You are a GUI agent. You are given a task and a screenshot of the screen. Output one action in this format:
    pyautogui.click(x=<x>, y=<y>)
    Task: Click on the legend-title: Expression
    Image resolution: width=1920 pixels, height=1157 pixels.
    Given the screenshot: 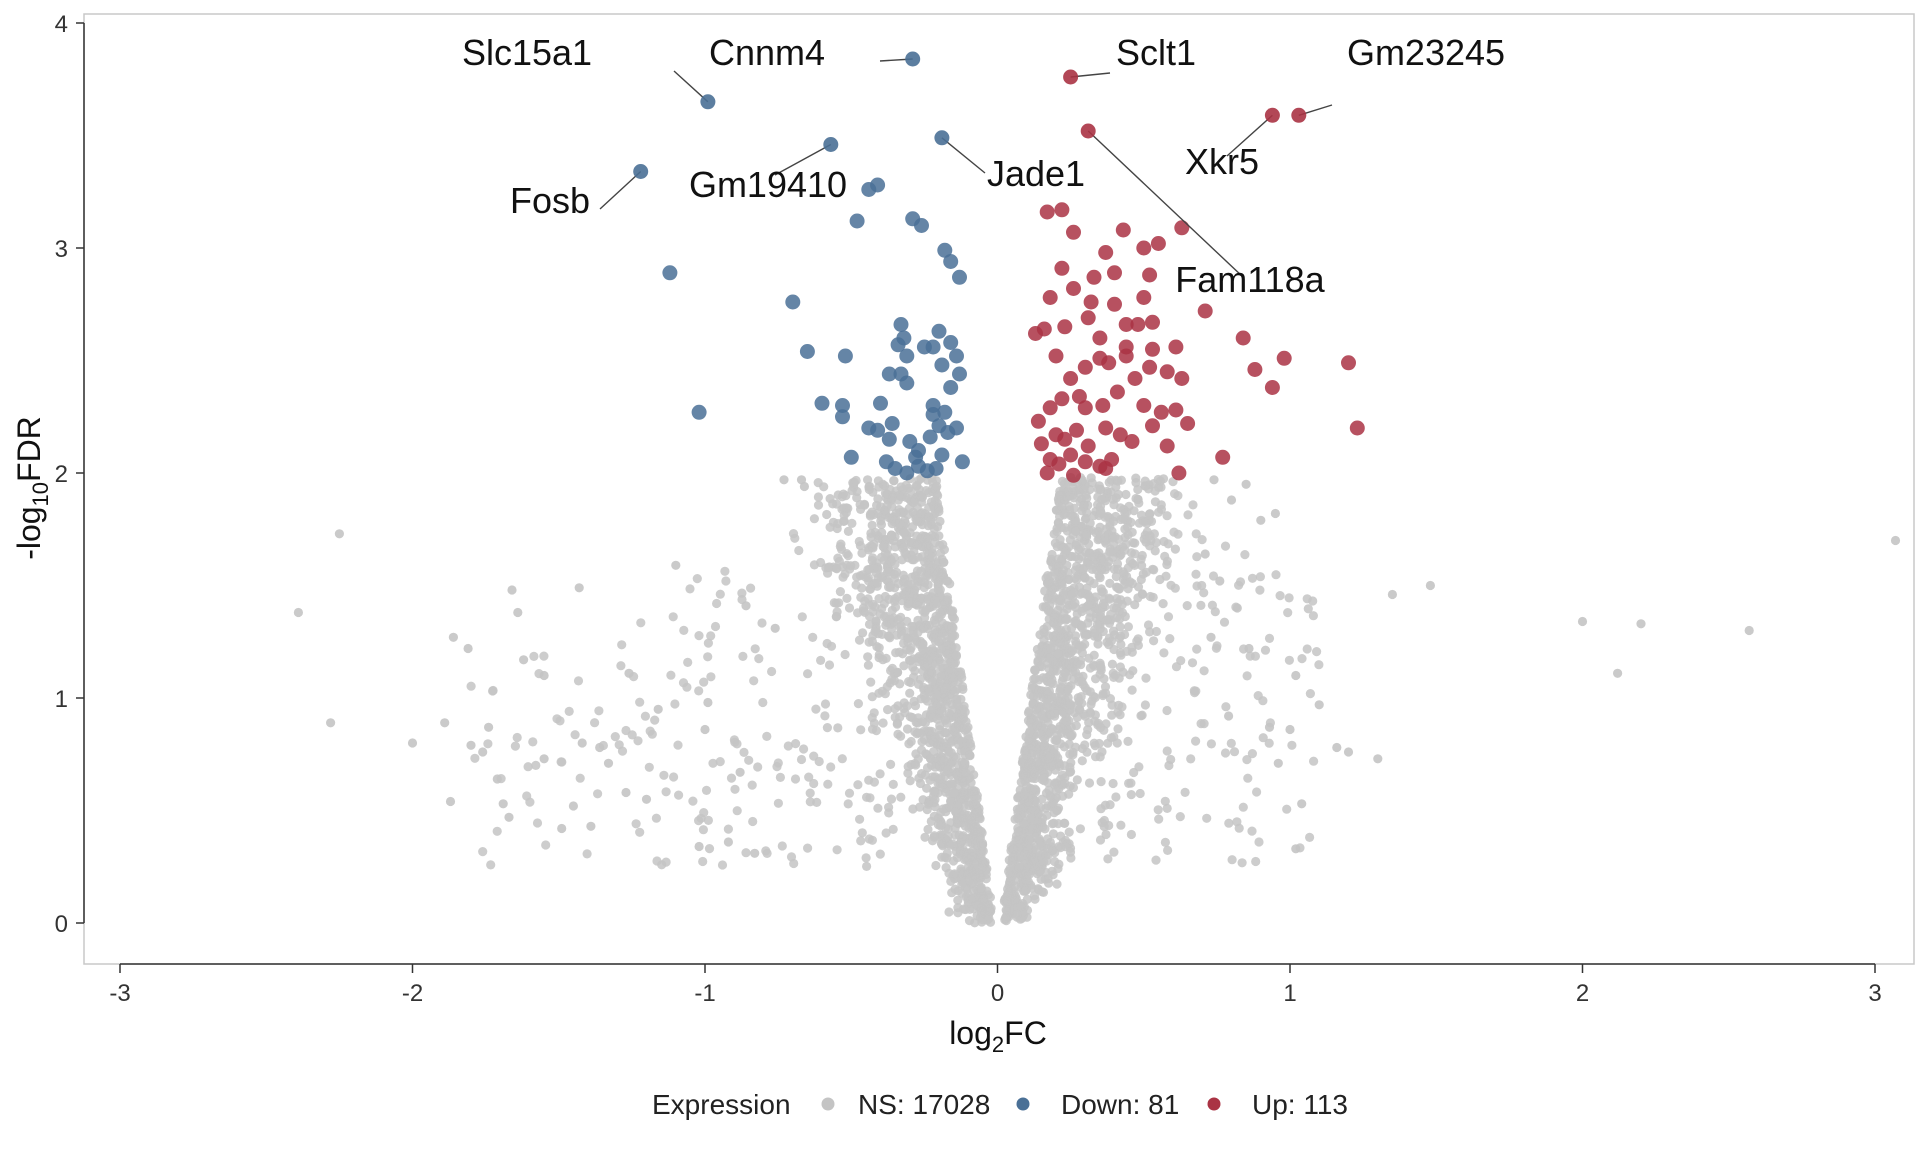 What is the action you would take?
    pyautogui.click(x=721, y=1104)
    